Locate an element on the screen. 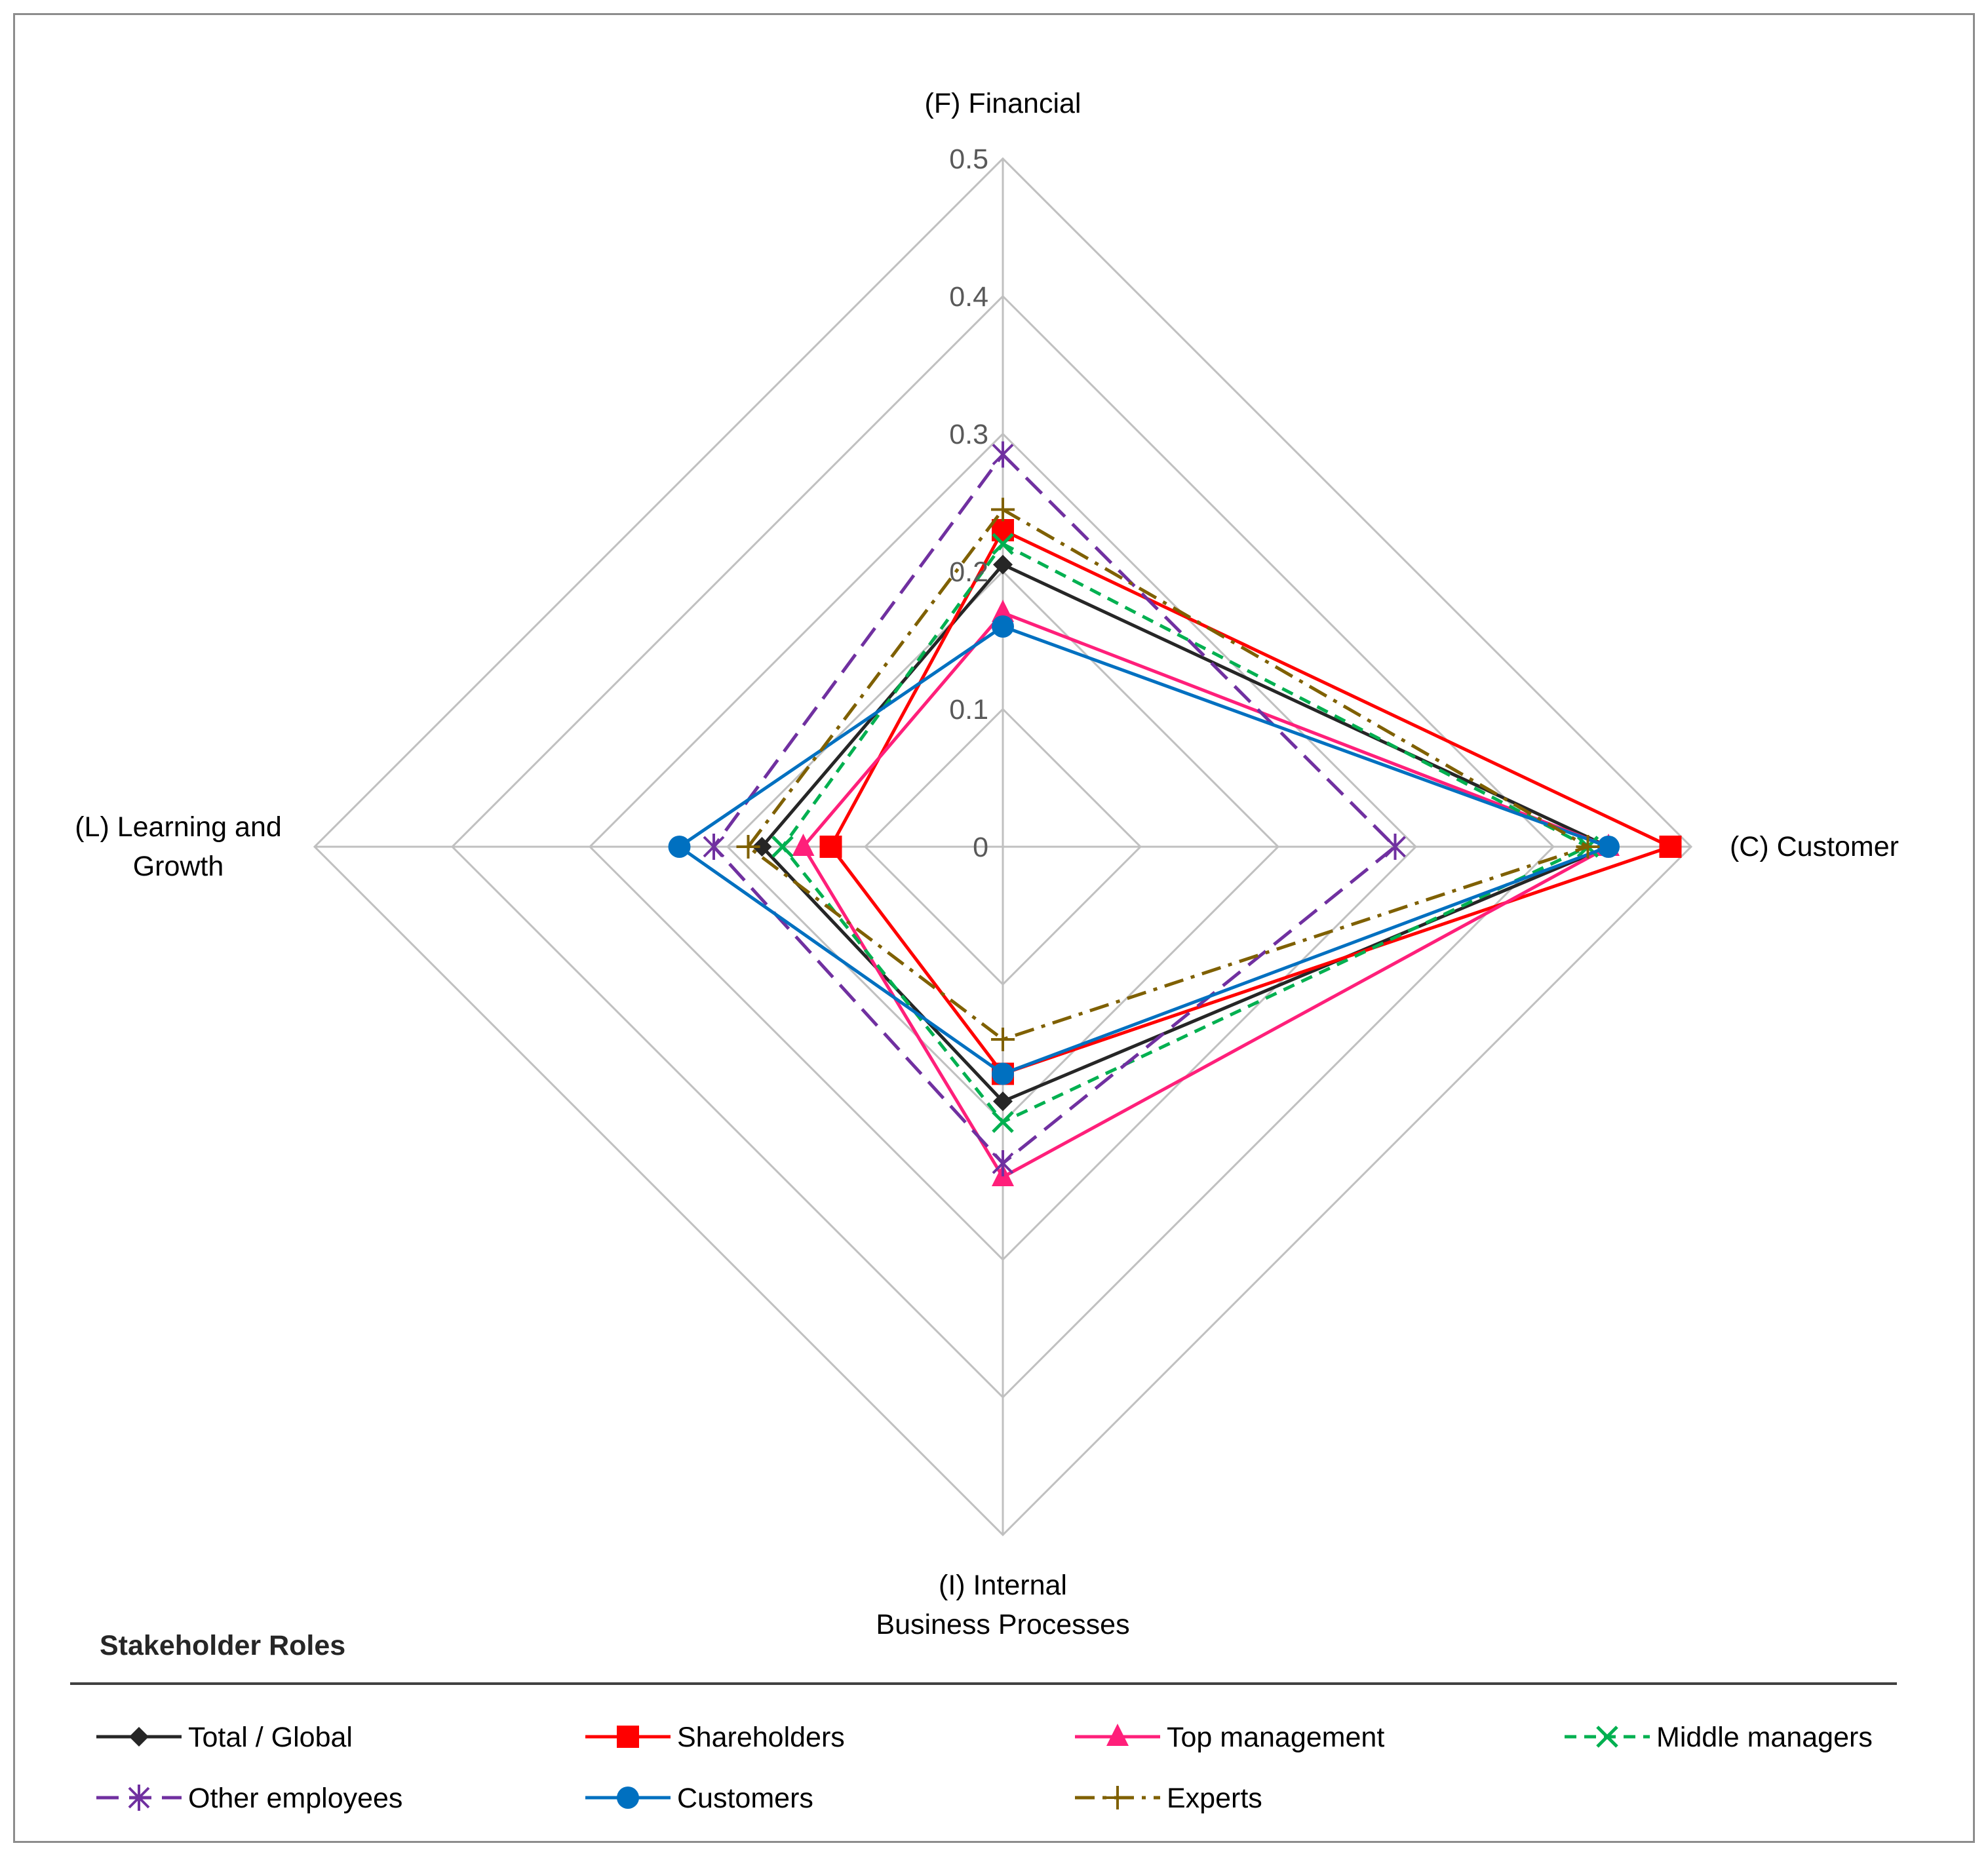  legend-marker-total-global is located at coordinates (139, 1737).